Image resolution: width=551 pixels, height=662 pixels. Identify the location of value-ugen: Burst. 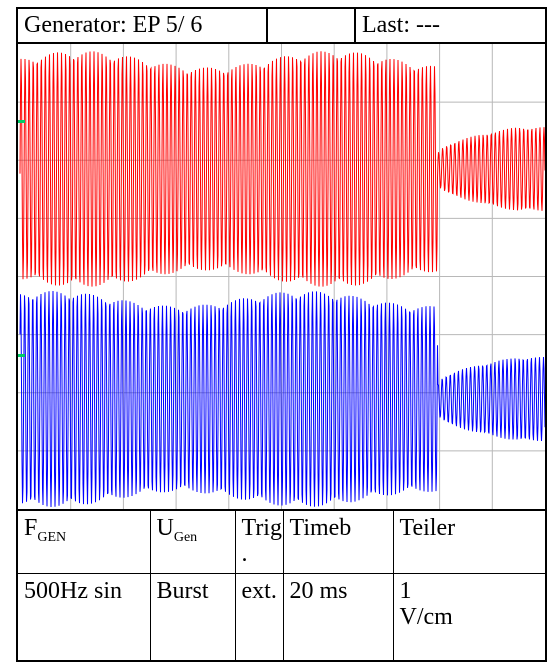
(192, 616).